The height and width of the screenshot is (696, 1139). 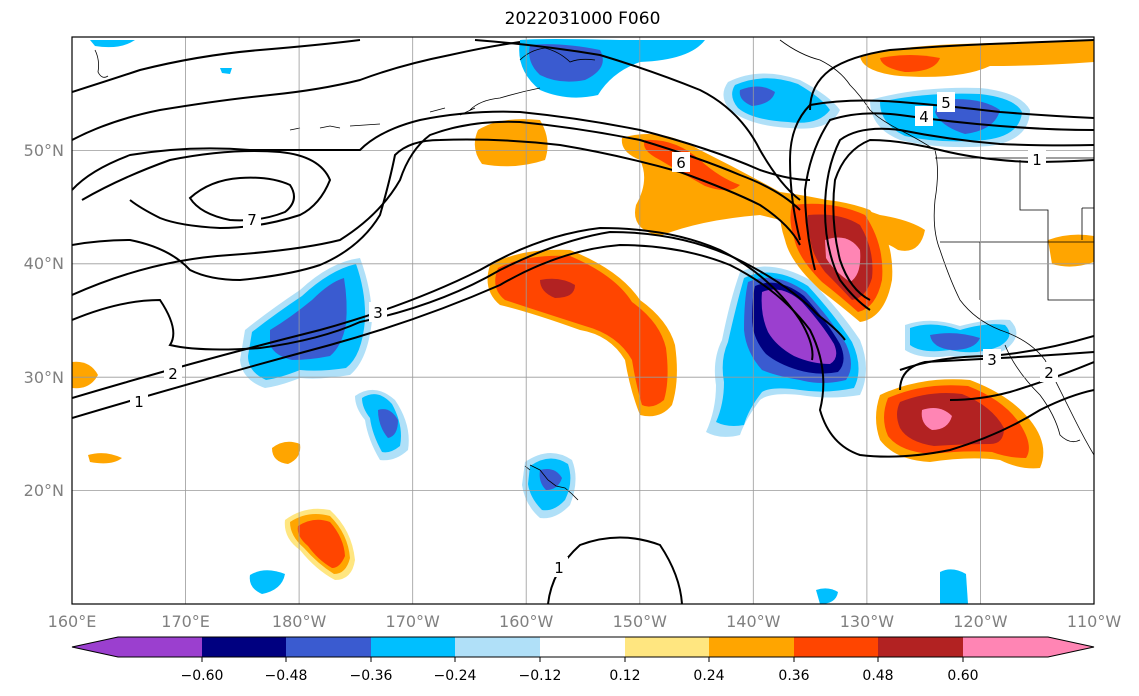 I want to click on colorbar-tick-label: 0.60, so click(x=962, y=676).